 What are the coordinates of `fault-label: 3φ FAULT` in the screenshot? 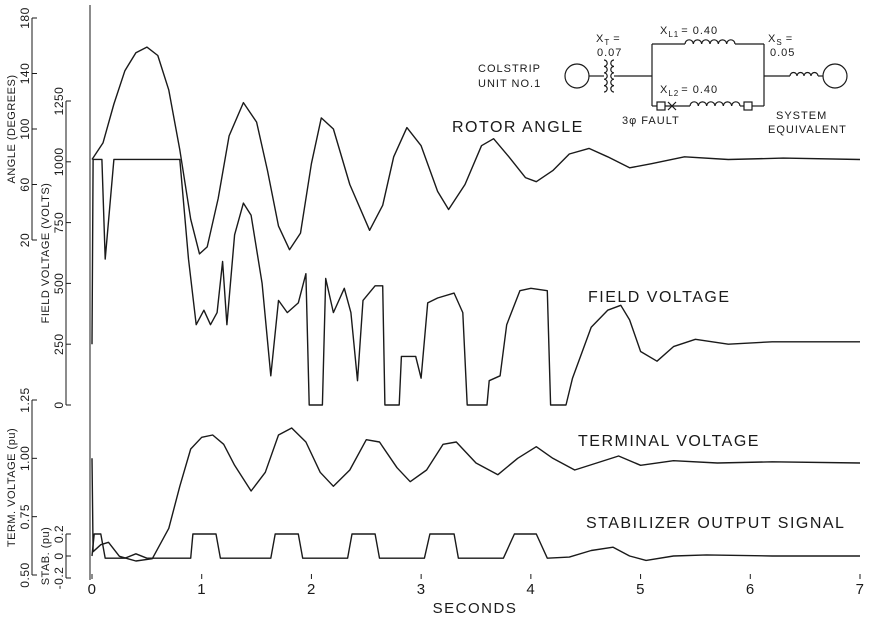 It's located at (651, 121).